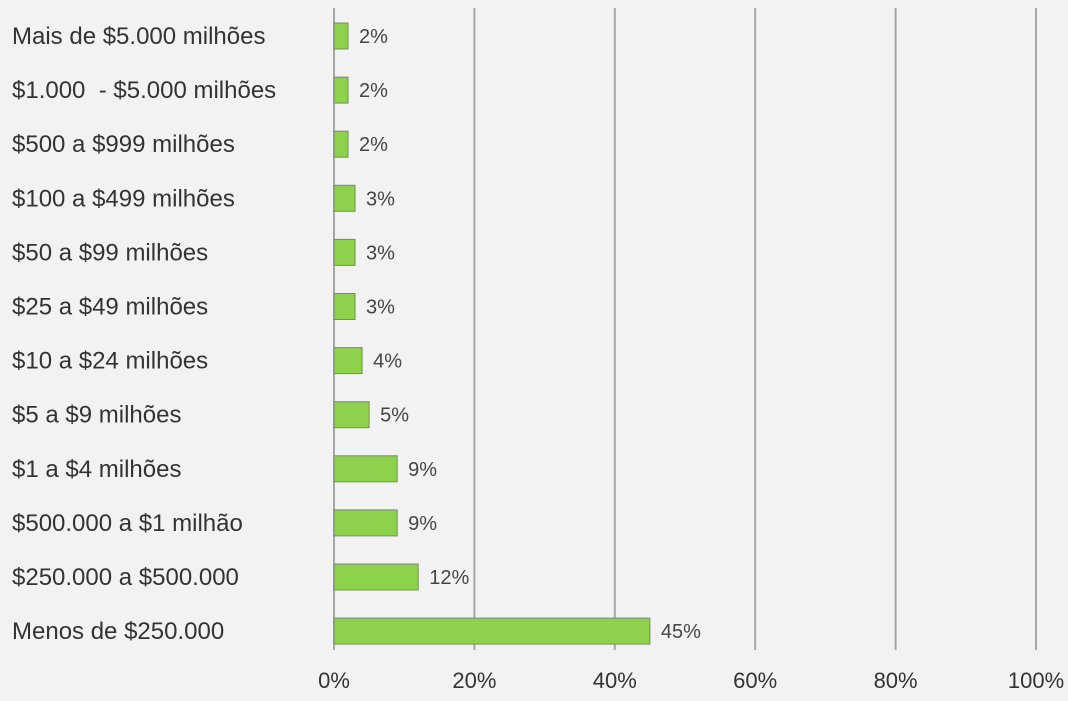  I want to click on category-label: $50 a $99 milhões, so click(110, 252).